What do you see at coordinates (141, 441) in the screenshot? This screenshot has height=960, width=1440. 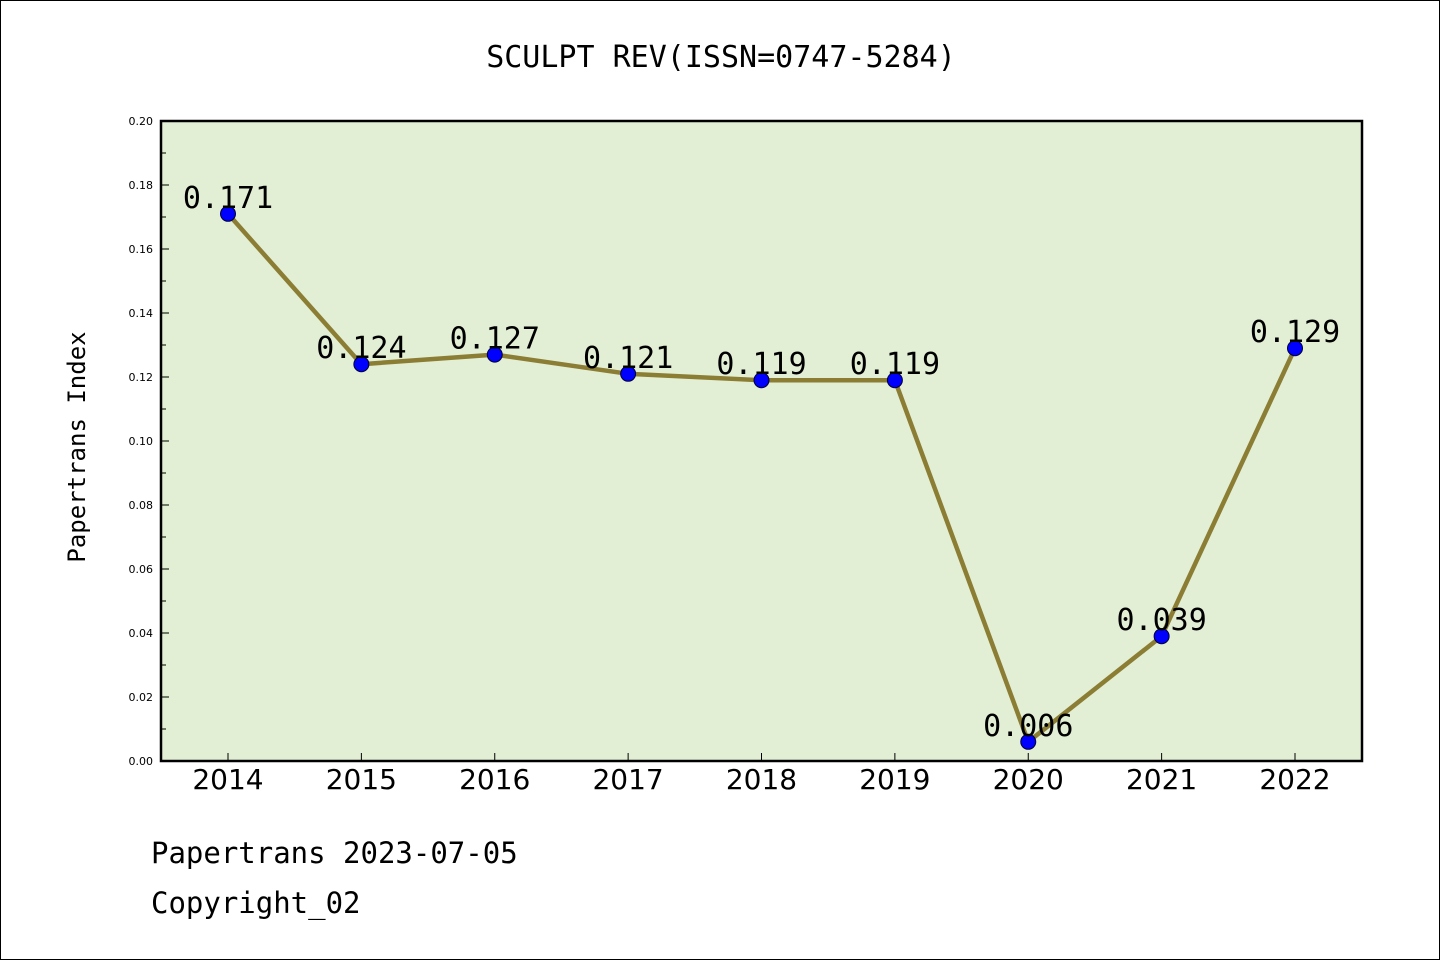 I see `y-tick-label: 0.10` at bounding box center [141, 441].